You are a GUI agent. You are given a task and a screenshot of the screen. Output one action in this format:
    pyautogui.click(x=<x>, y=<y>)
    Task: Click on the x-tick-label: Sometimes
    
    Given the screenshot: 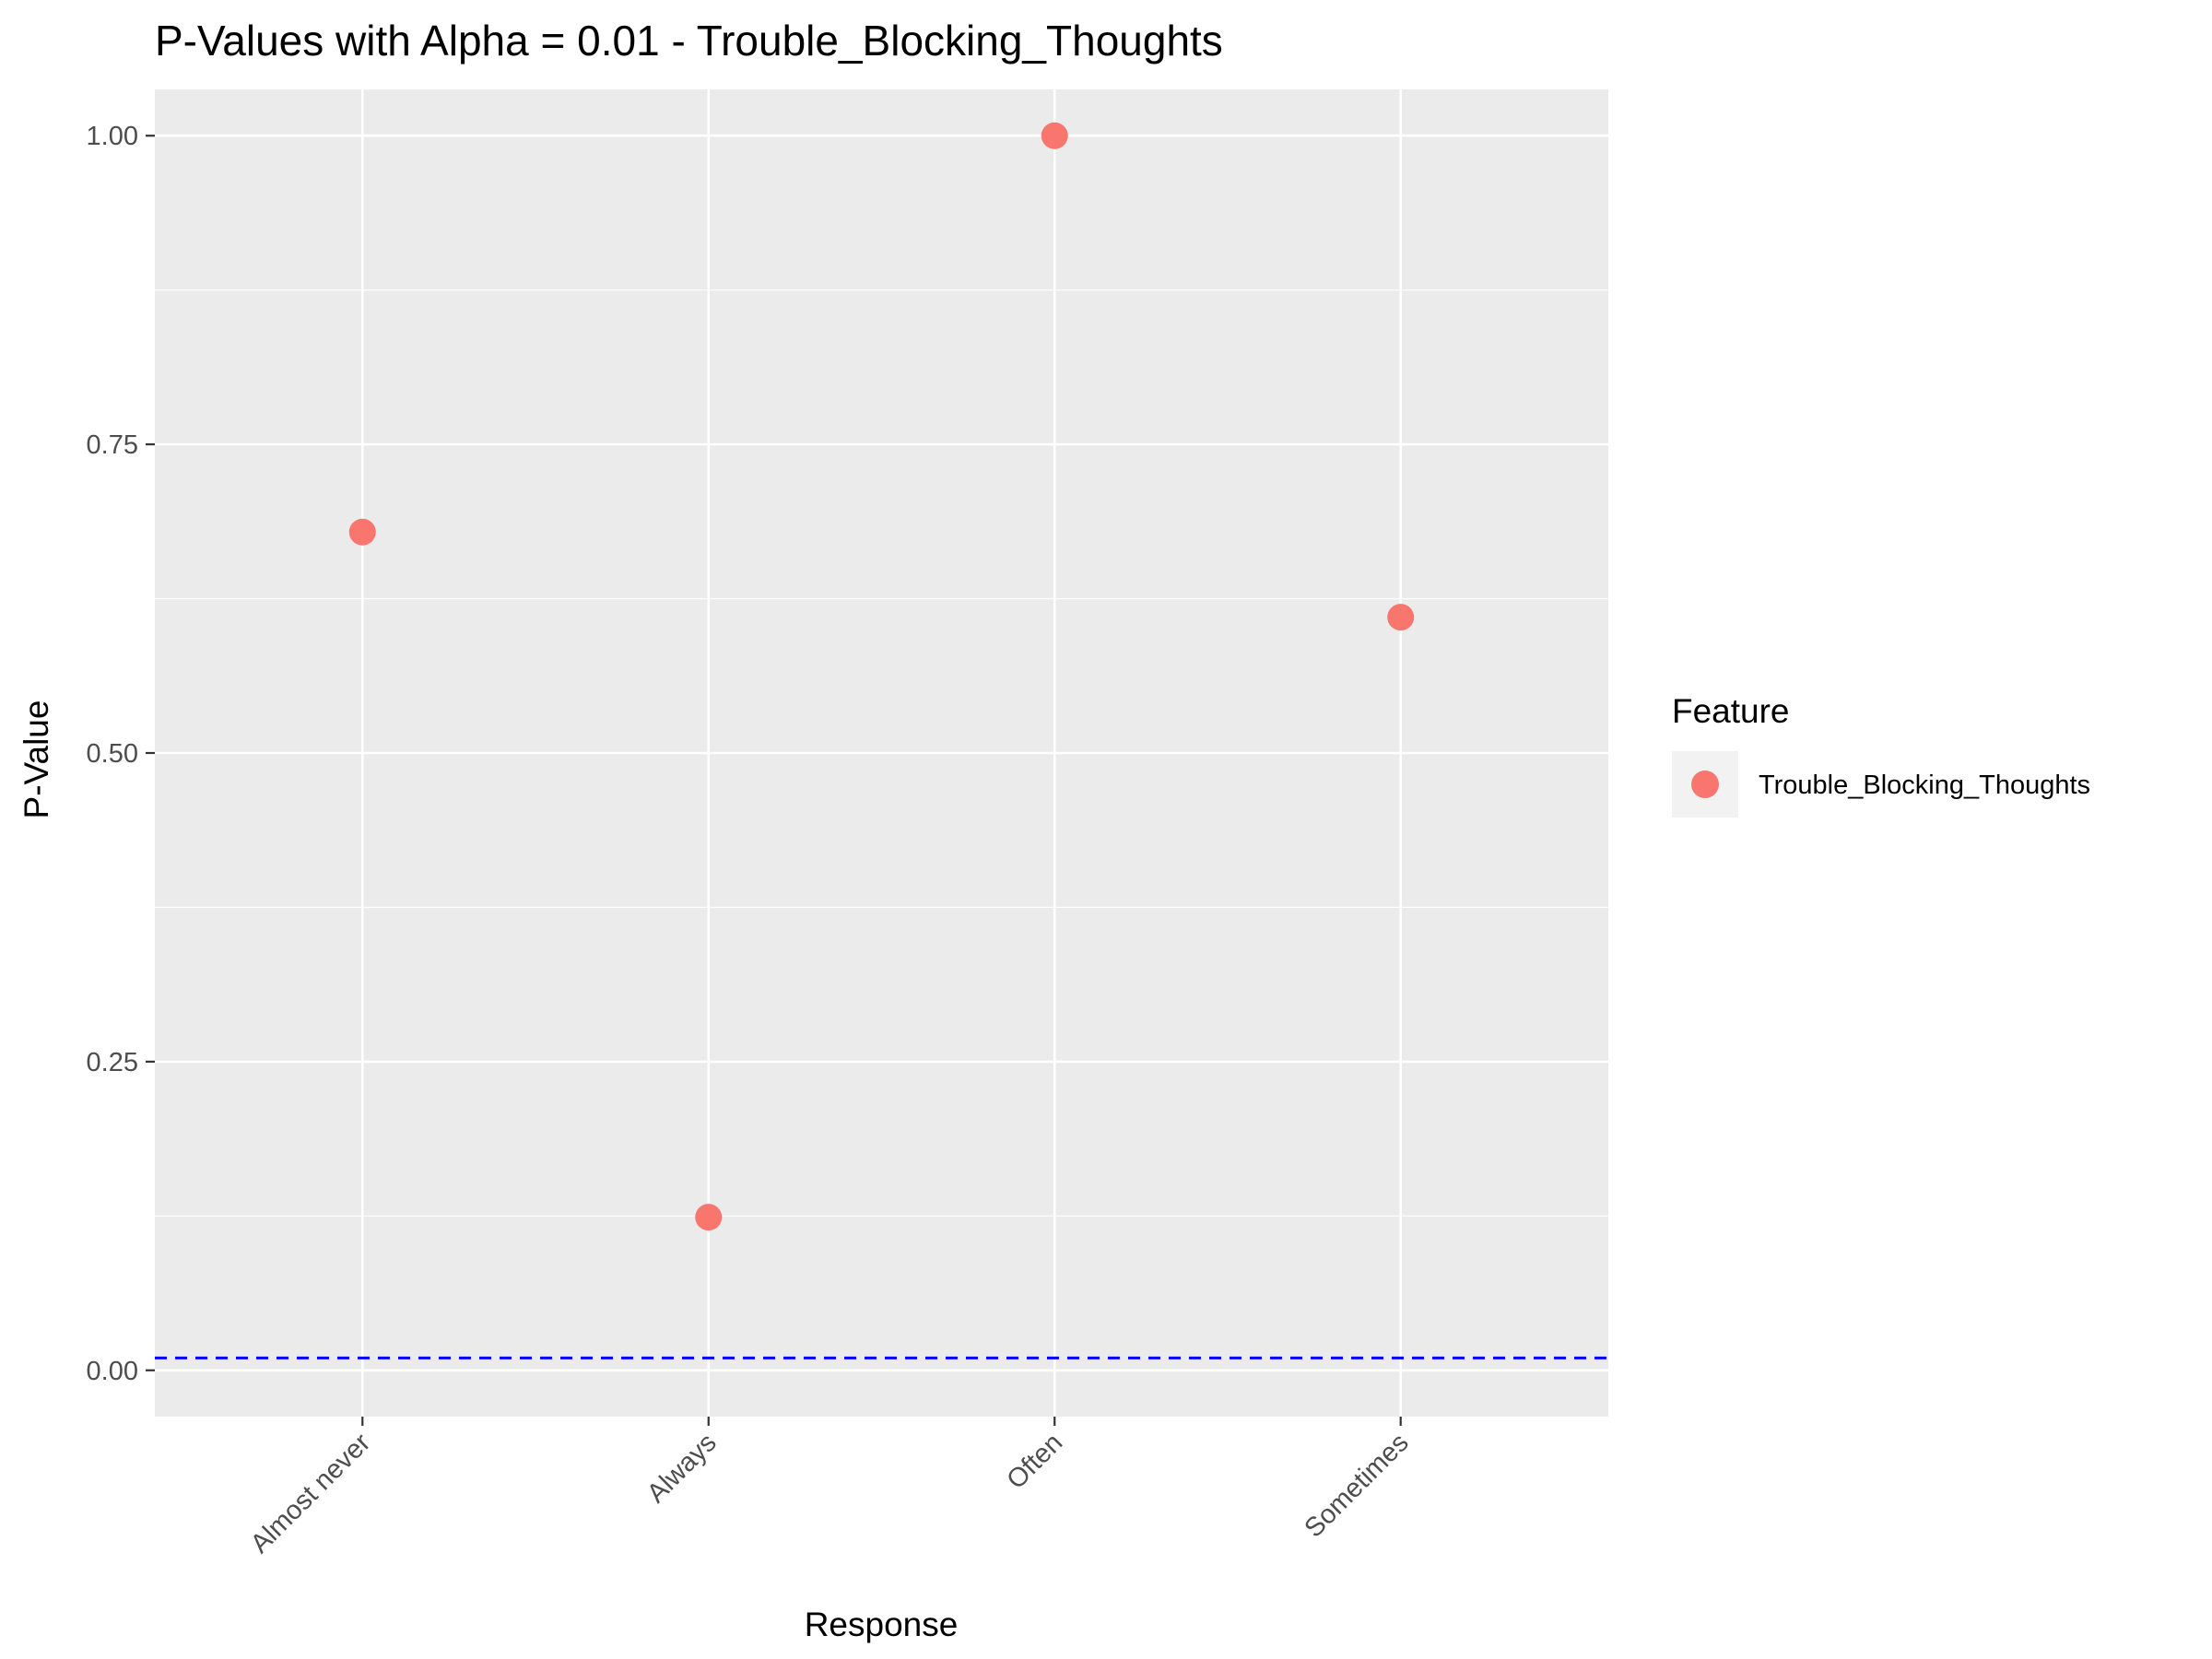 What is the action you would take?
    pyautogui.click(x=1356, y=1485)
    